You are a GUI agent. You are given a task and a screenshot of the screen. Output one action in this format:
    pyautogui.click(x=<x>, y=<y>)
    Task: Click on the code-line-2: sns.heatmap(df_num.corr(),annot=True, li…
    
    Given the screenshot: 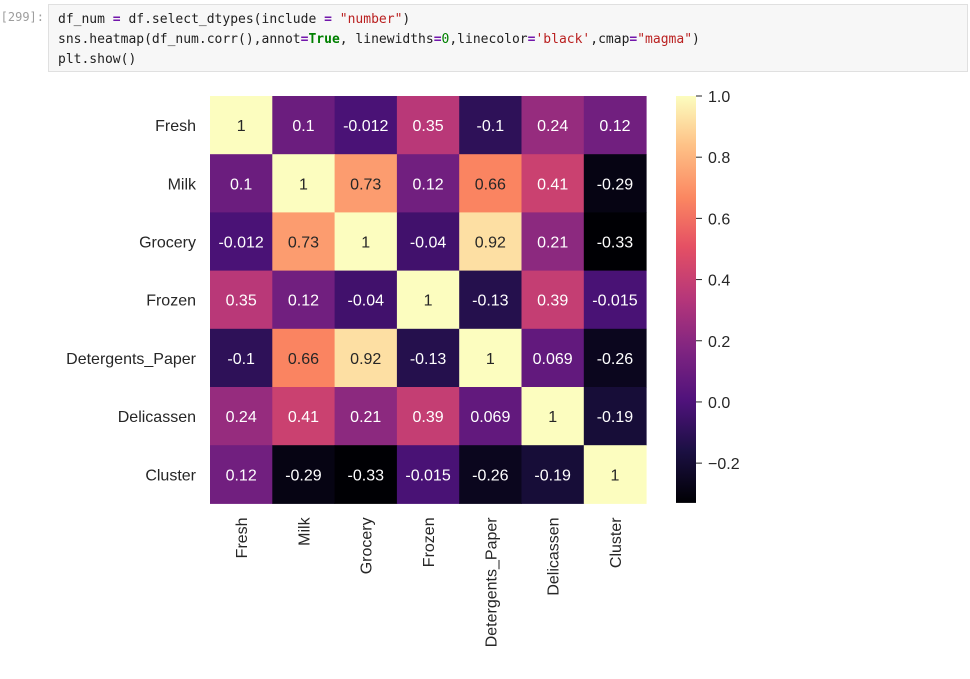 What is the action you would take?
    pyautogui.click(x=379, y=39)
    